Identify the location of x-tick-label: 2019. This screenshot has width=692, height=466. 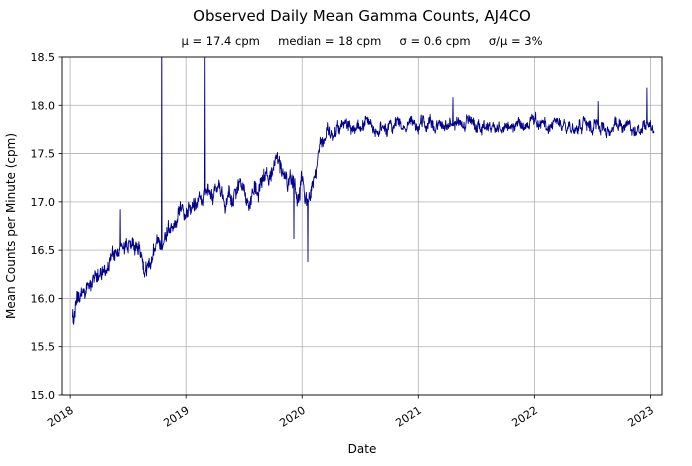
(176, 417).